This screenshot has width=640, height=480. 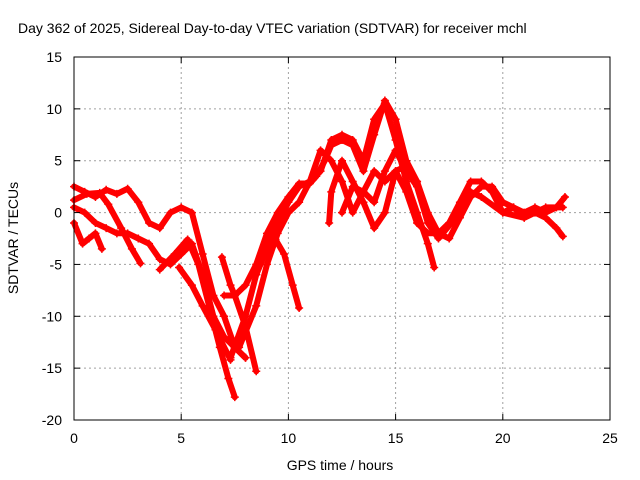 What do you see at coordinates (58, 161) in the screenshot?
I see `y-tick-label: 5` at bounding box center [58, 161].